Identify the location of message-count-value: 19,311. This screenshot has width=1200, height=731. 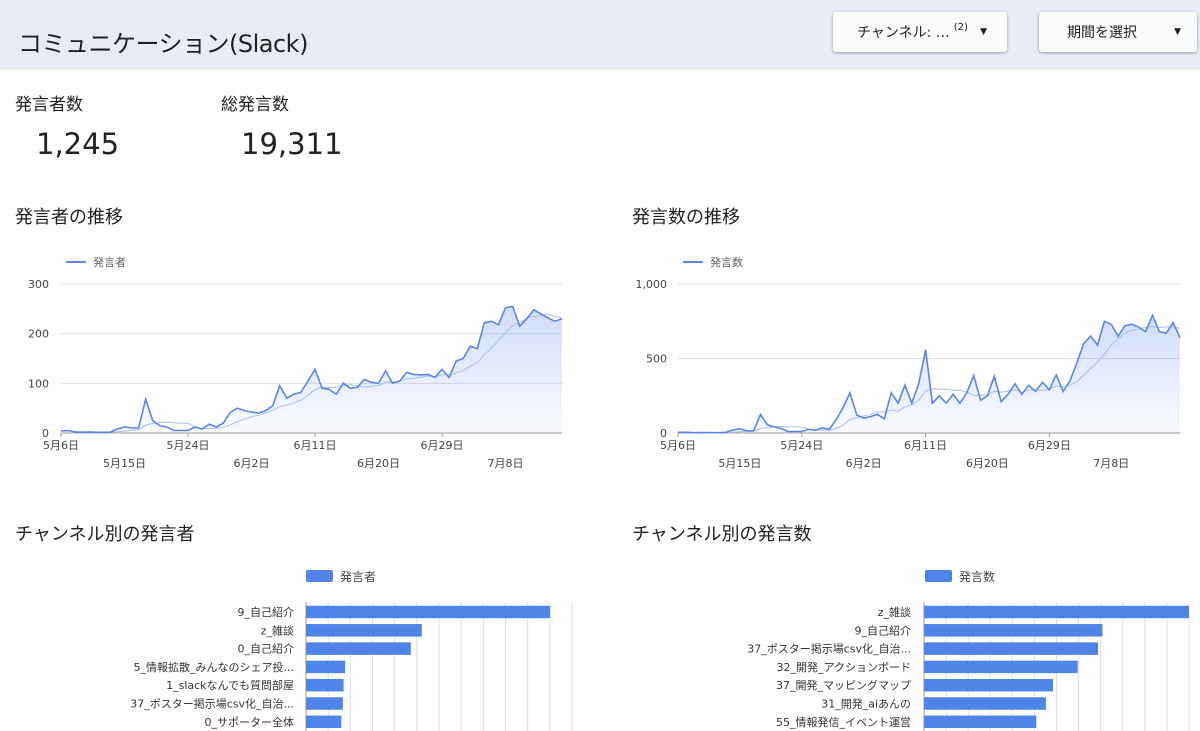
(292, 144).